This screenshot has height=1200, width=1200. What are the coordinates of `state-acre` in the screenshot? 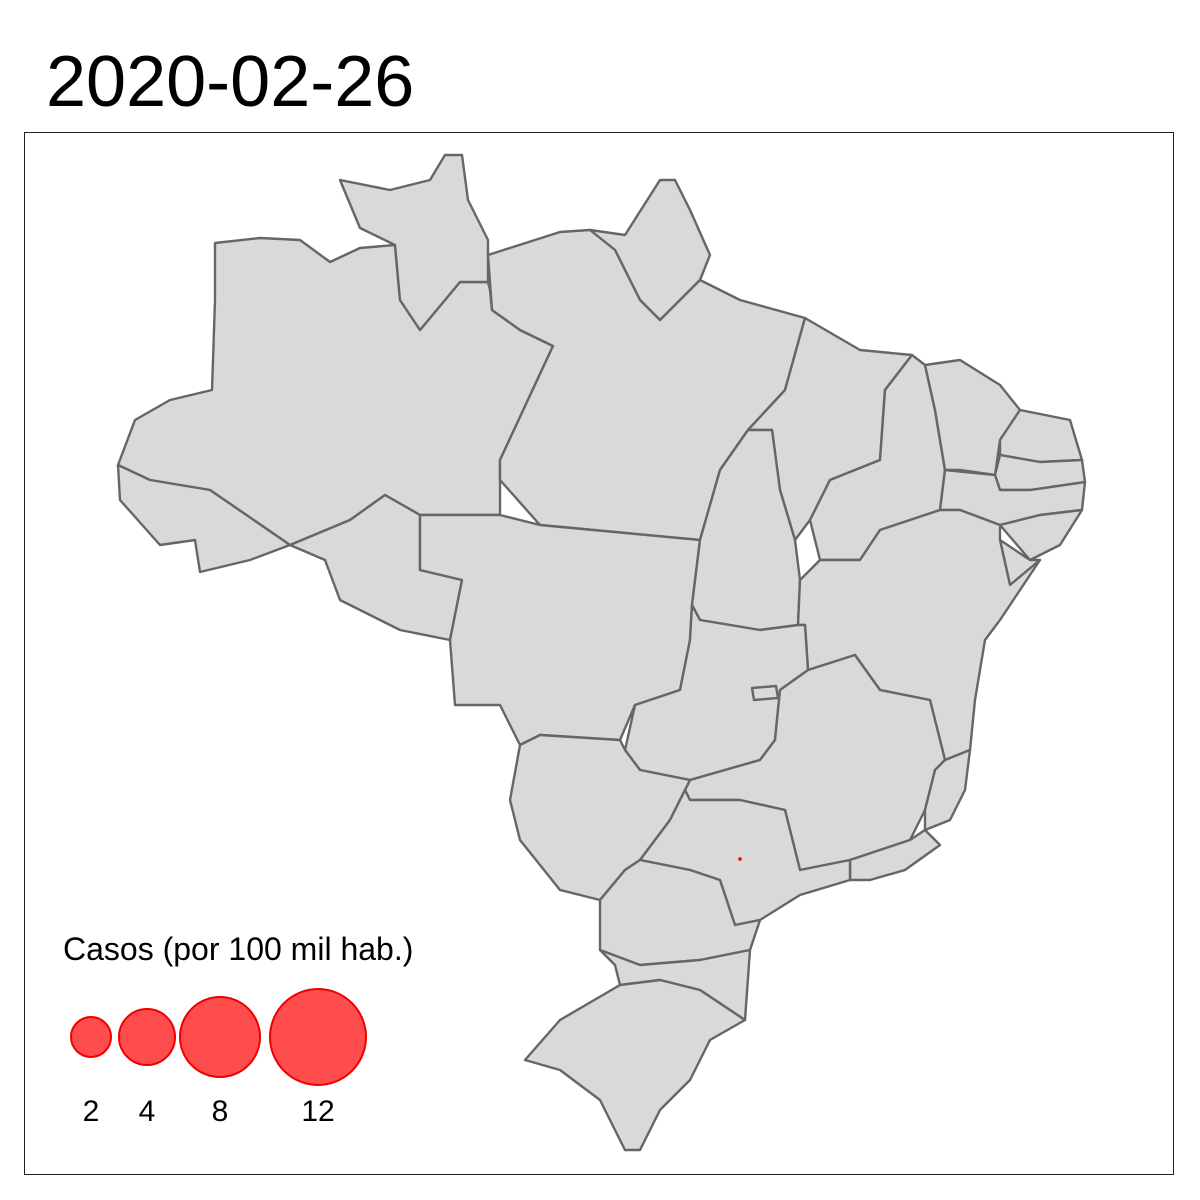 It's located at (204, 518).